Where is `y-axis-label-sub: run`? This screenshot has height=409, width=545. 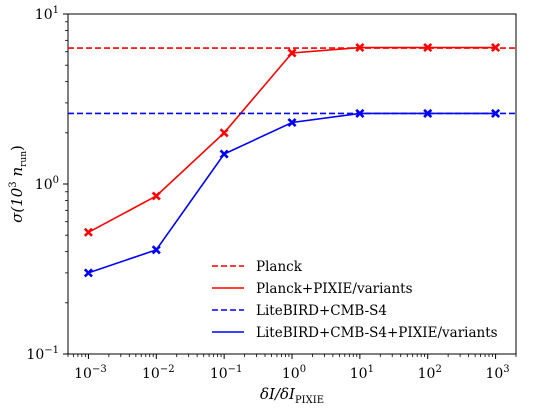 y-axis-label-sub: run is located at coordinates (24, 159).